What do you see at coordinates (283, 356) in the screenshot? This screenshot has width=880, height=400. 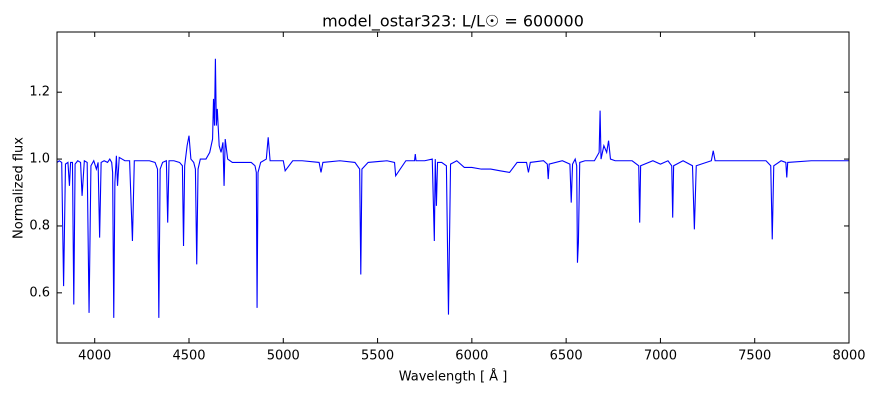 I see `x-tick-label: 5000` at bounding box center [283, 356].